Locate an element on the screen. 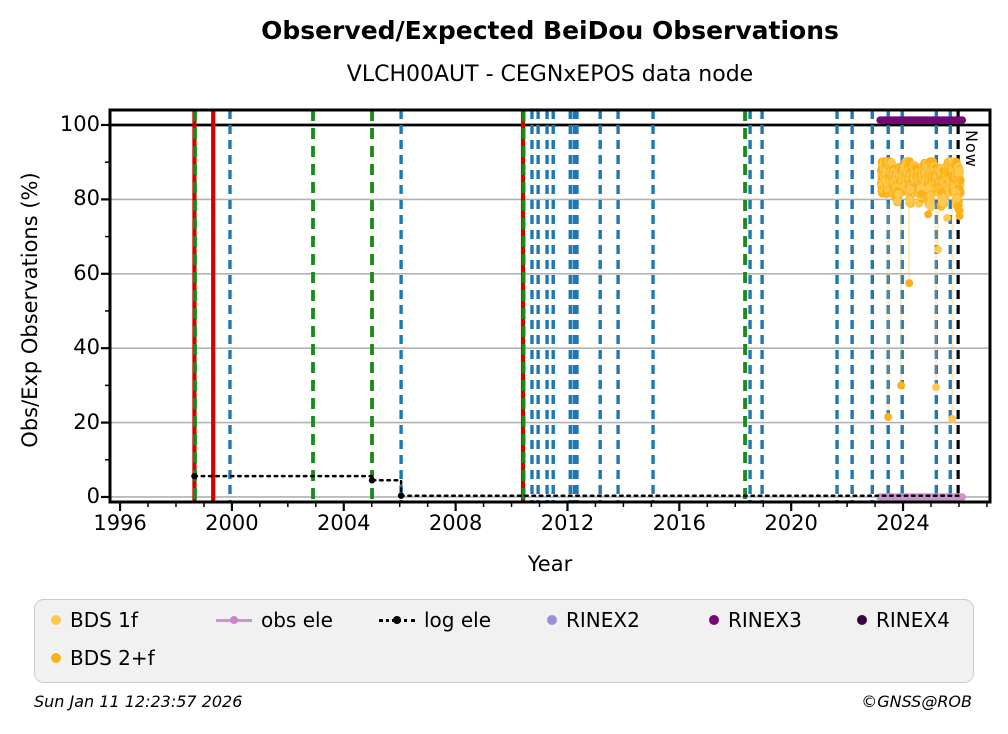  page-title: Observed/Expected BeiDou Observations is located at coordinates (550, 30).